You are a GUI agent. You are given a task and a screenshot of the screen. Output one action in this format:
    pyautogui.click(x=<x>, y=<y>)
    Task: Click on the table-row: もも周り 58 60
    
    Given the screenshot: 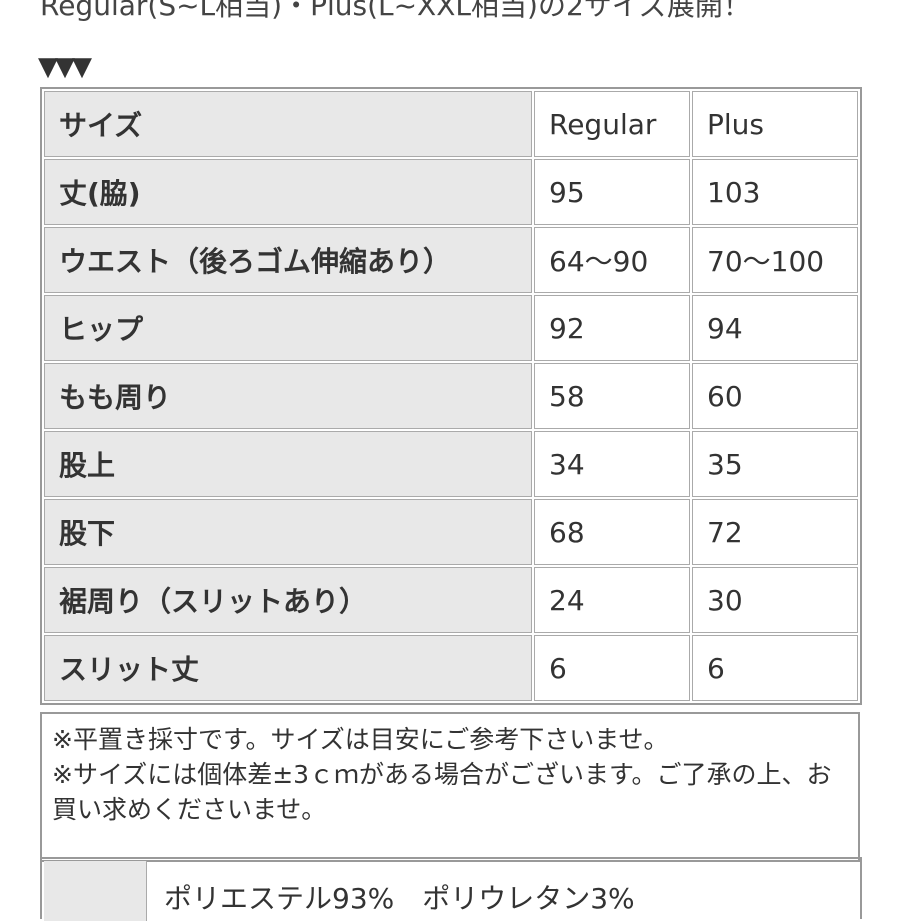 What is the action you would take?
    pyautogui.click(x=451, y=396)
    